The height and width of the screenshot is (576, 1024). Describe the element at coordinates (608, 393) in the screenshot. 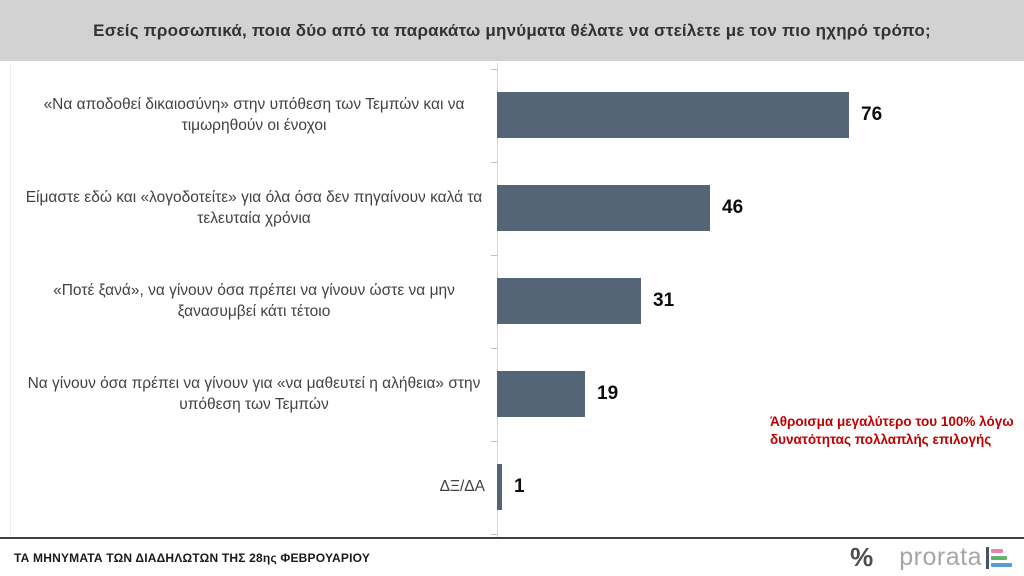

I see `value-label: 19` at that location.